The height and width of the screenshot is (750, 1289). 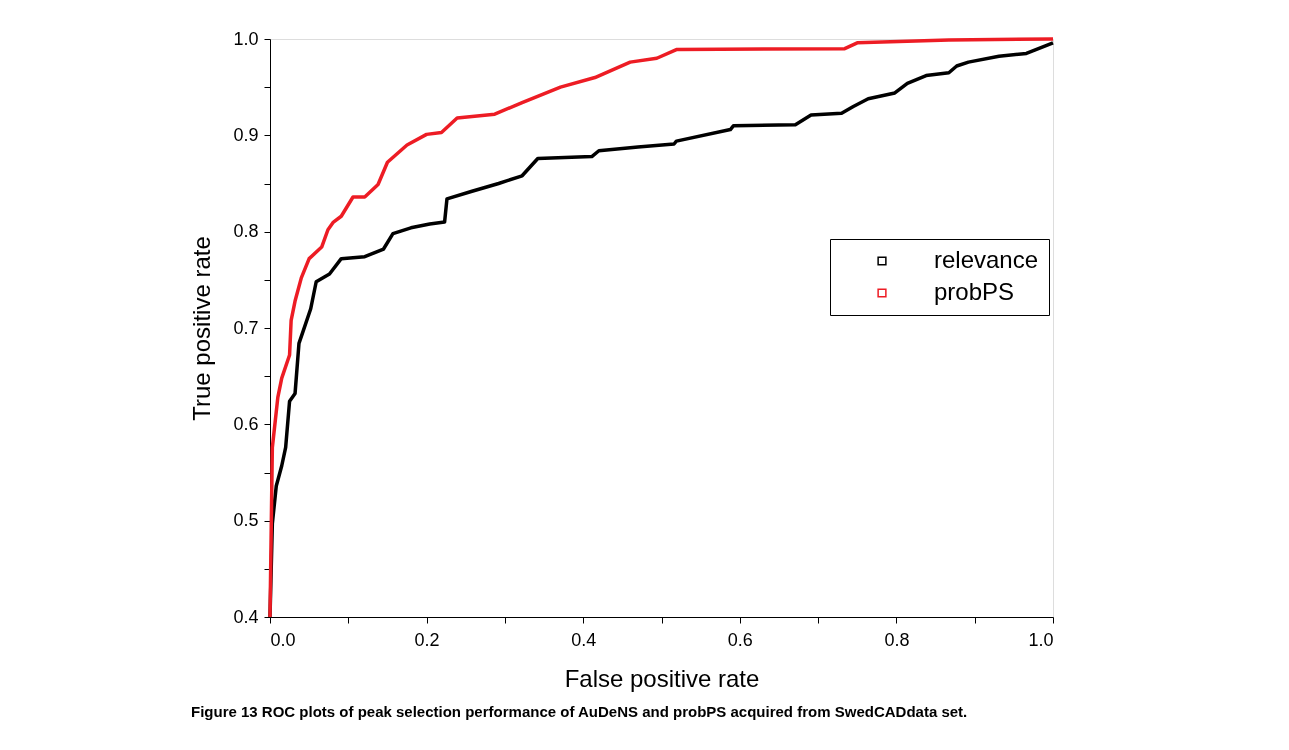 What do you see at coordinates (246, 134) in the screenshot?
I see `y-tick-label: 0.9` at bounding box center [246, 134].